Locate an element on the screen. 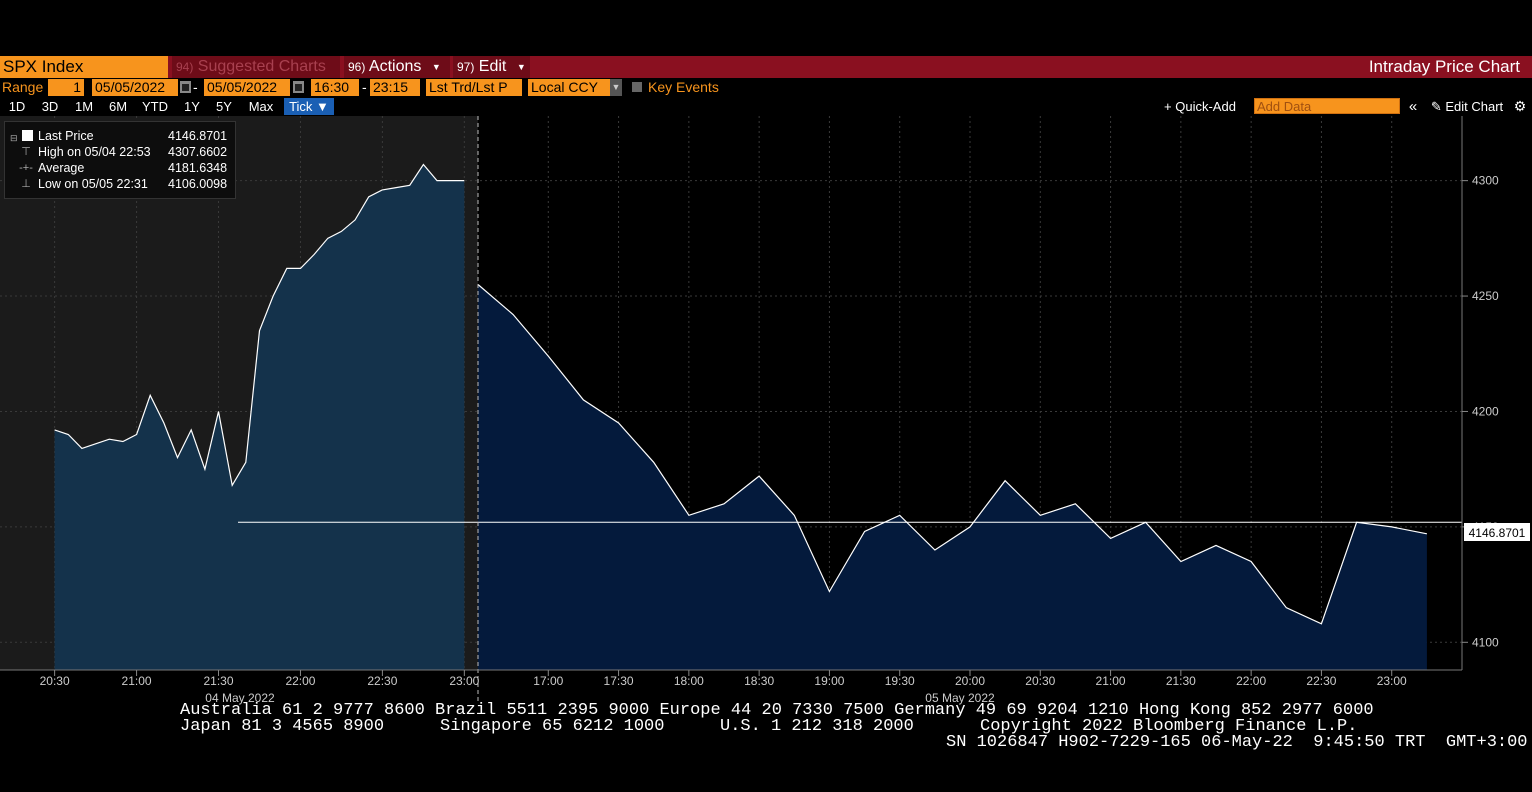 The width and height of the screenshot is (1532, 792). edit-chart-button: ✎ Edit Chart is located at coordinates (1467, 106).